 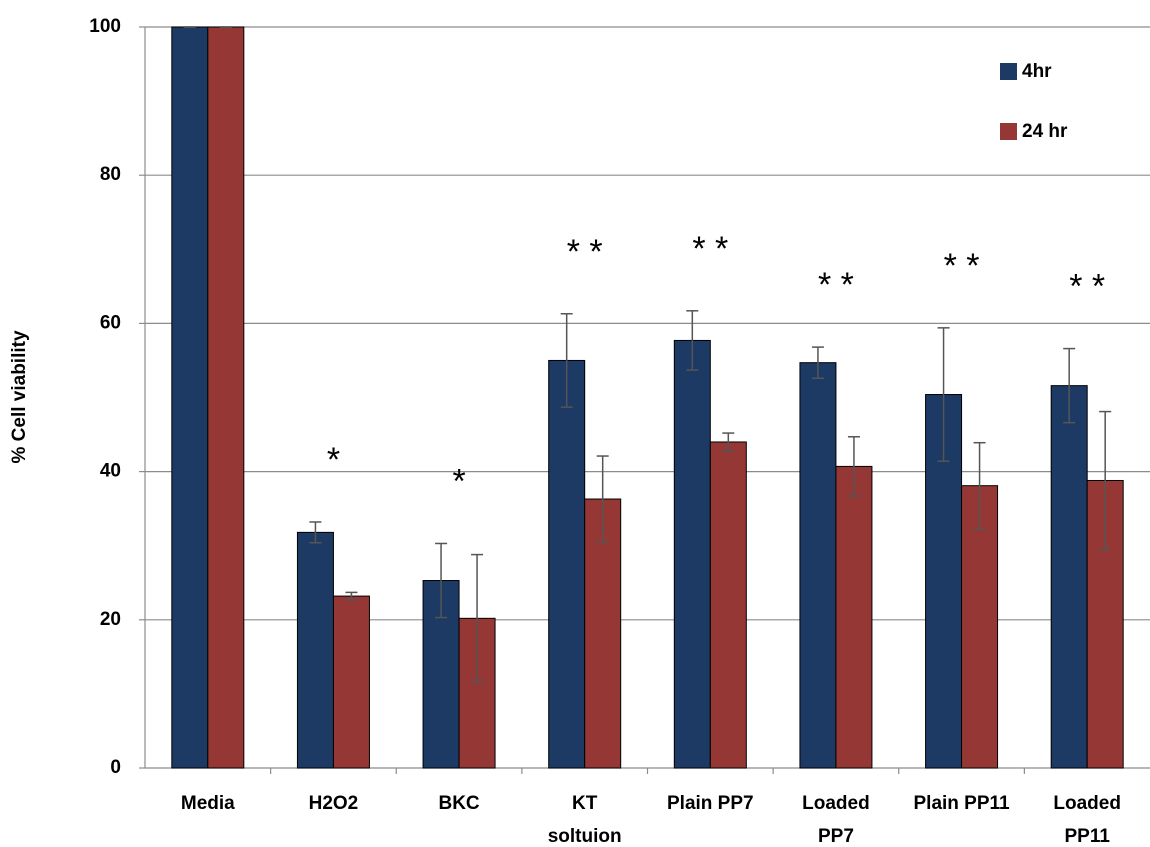 What do you see at coordinates (585, 803) in the screenshot?
I see `x-tick-label-line: KT` at bounding box center [585, 803].